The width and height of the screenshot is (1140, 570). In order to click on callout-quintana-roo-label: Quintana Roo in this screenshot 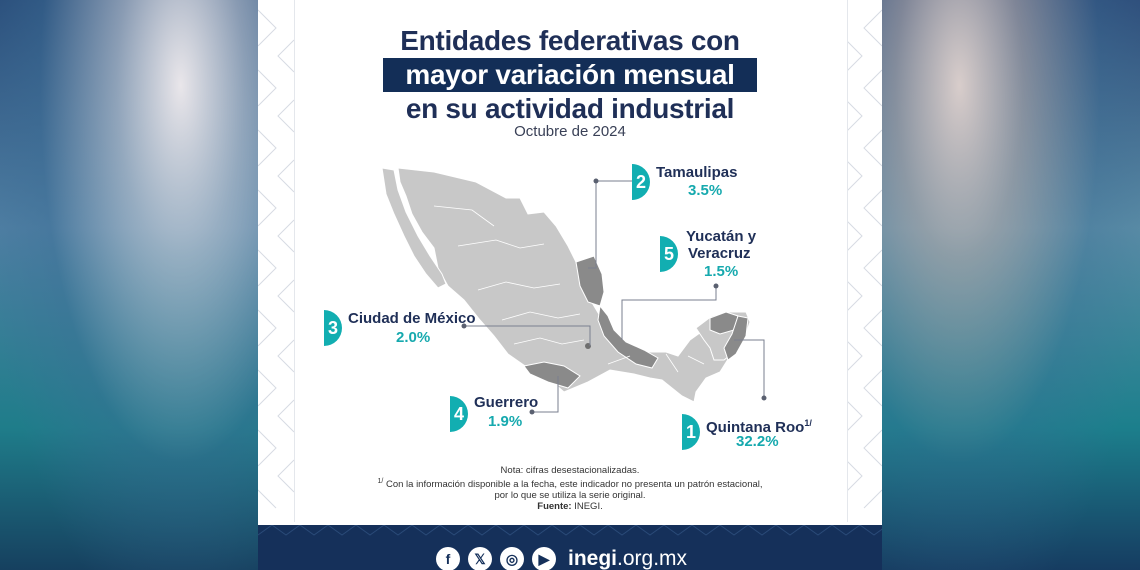, I will do `click(755, 427)`.